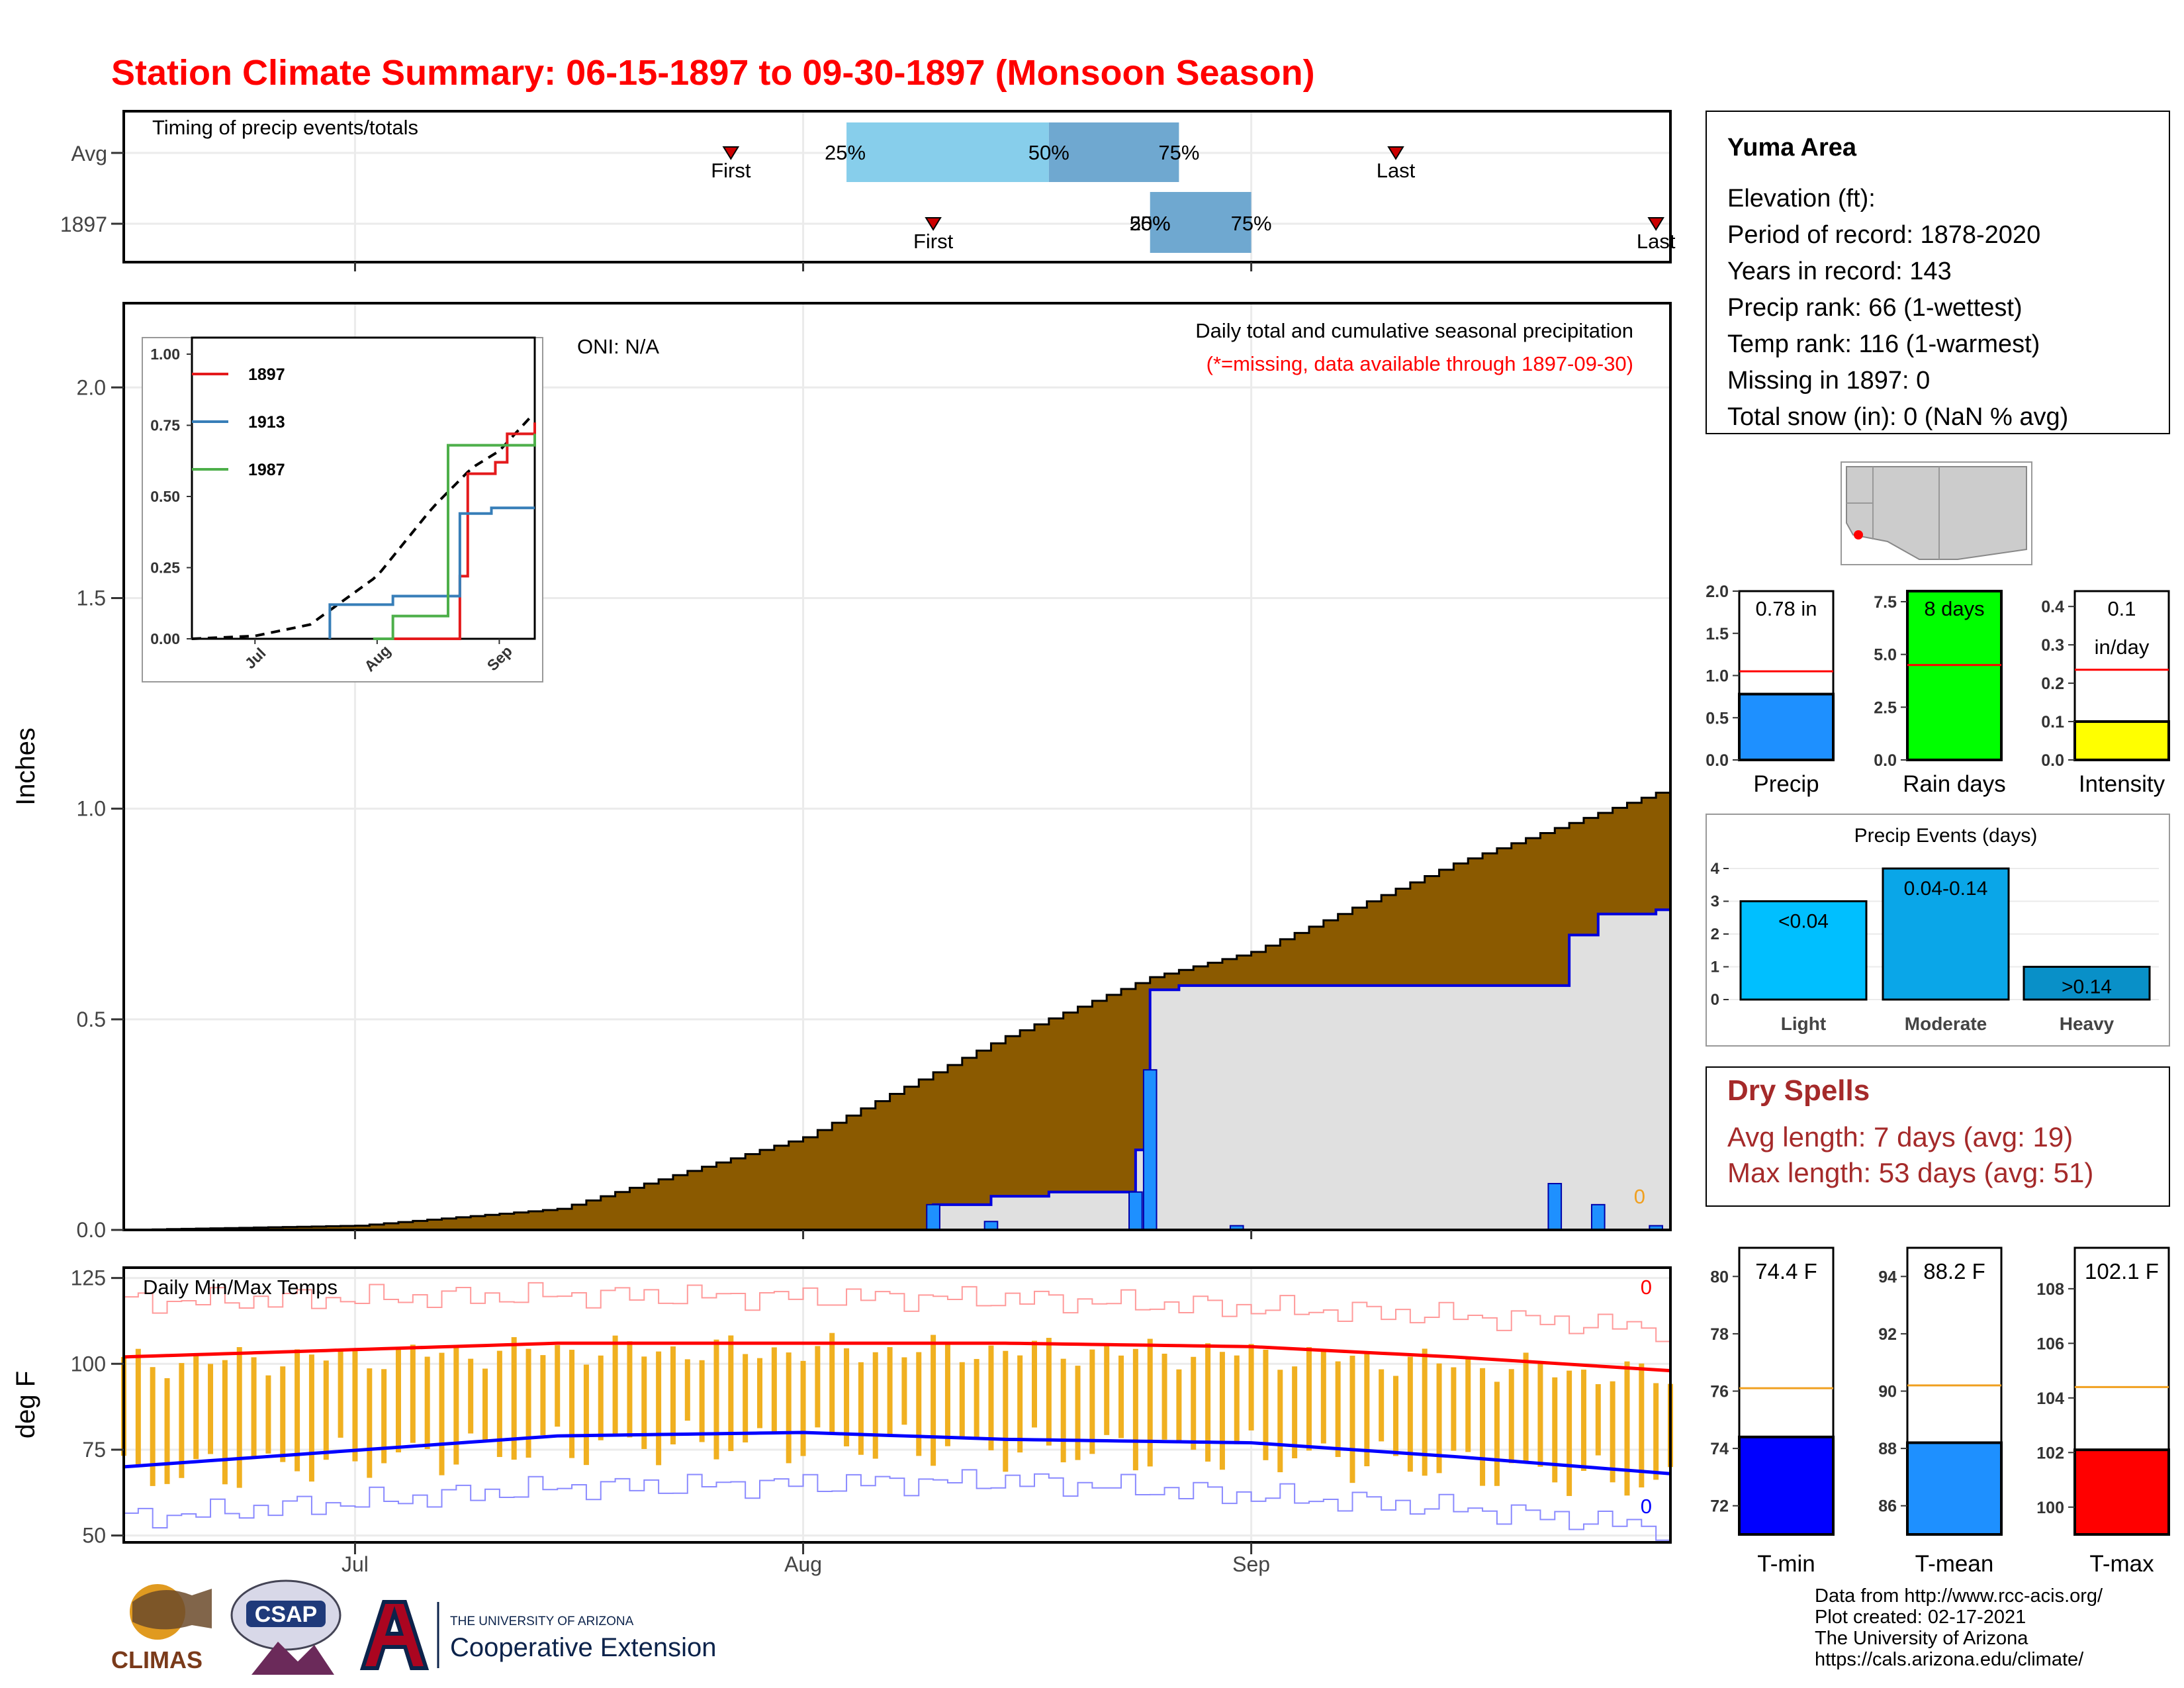 The width and height of the screenshot is (2184, 1688). Describe the element at coordinates (2052, 722) in the screenshot. I see `summary-bar-tick-label: 0.1` at that location.